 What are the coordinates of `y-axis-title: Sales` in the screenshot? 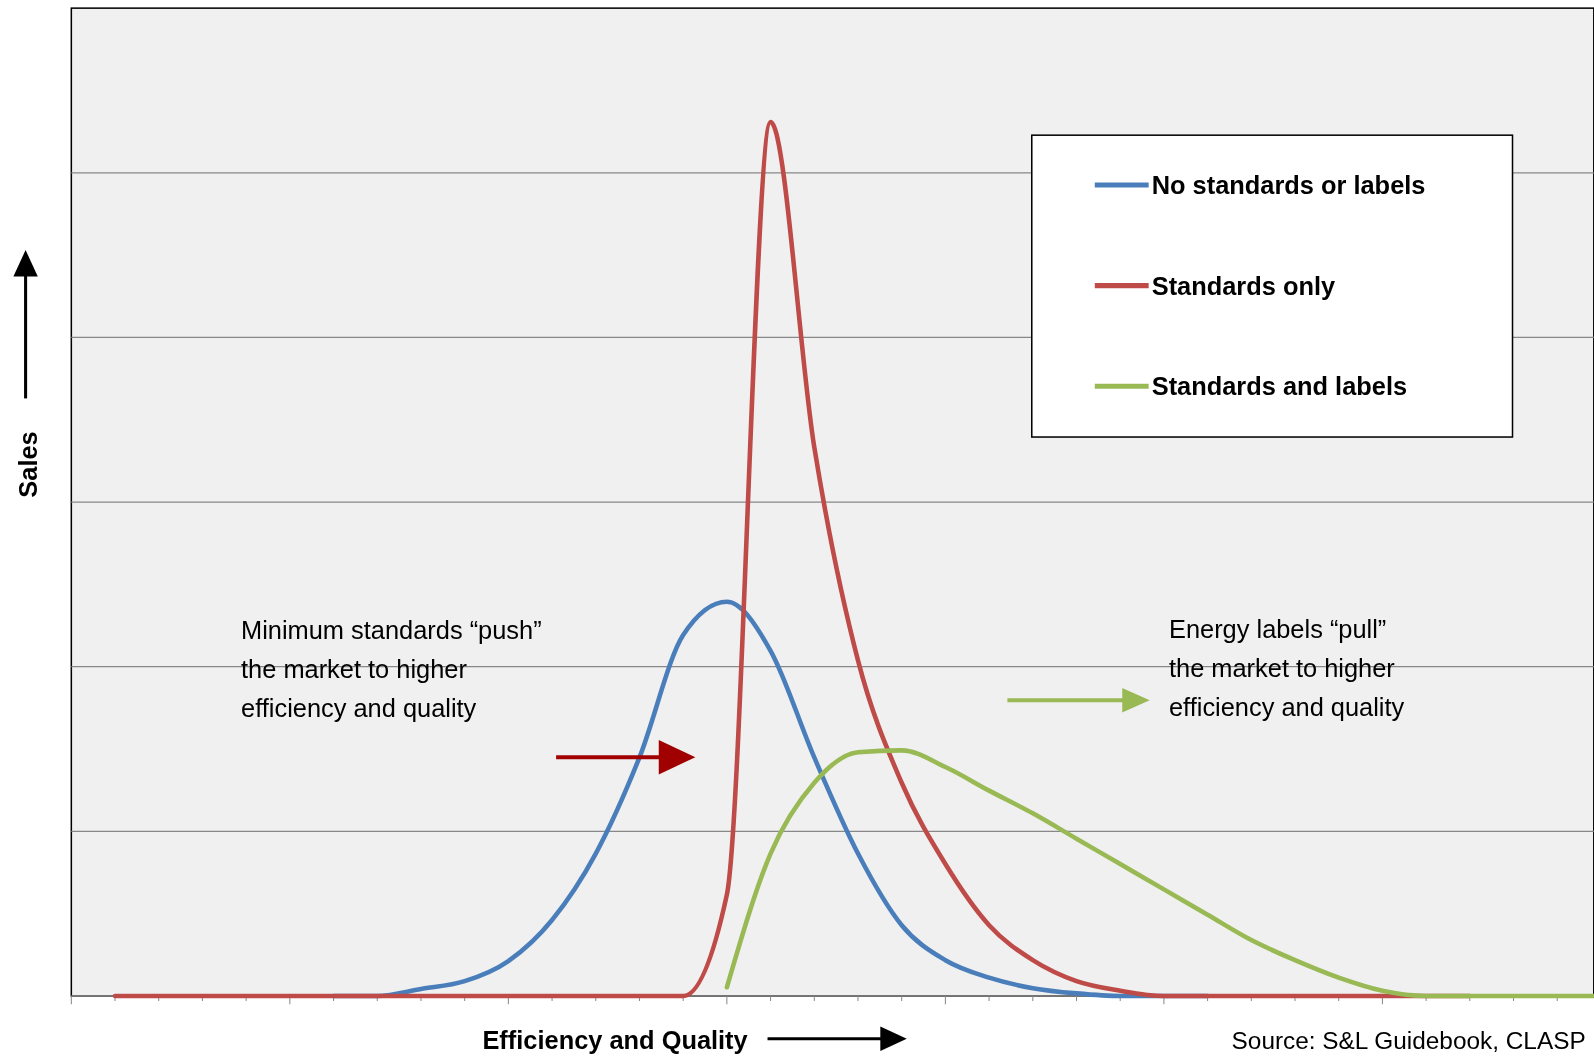 It's located at (27, 464).